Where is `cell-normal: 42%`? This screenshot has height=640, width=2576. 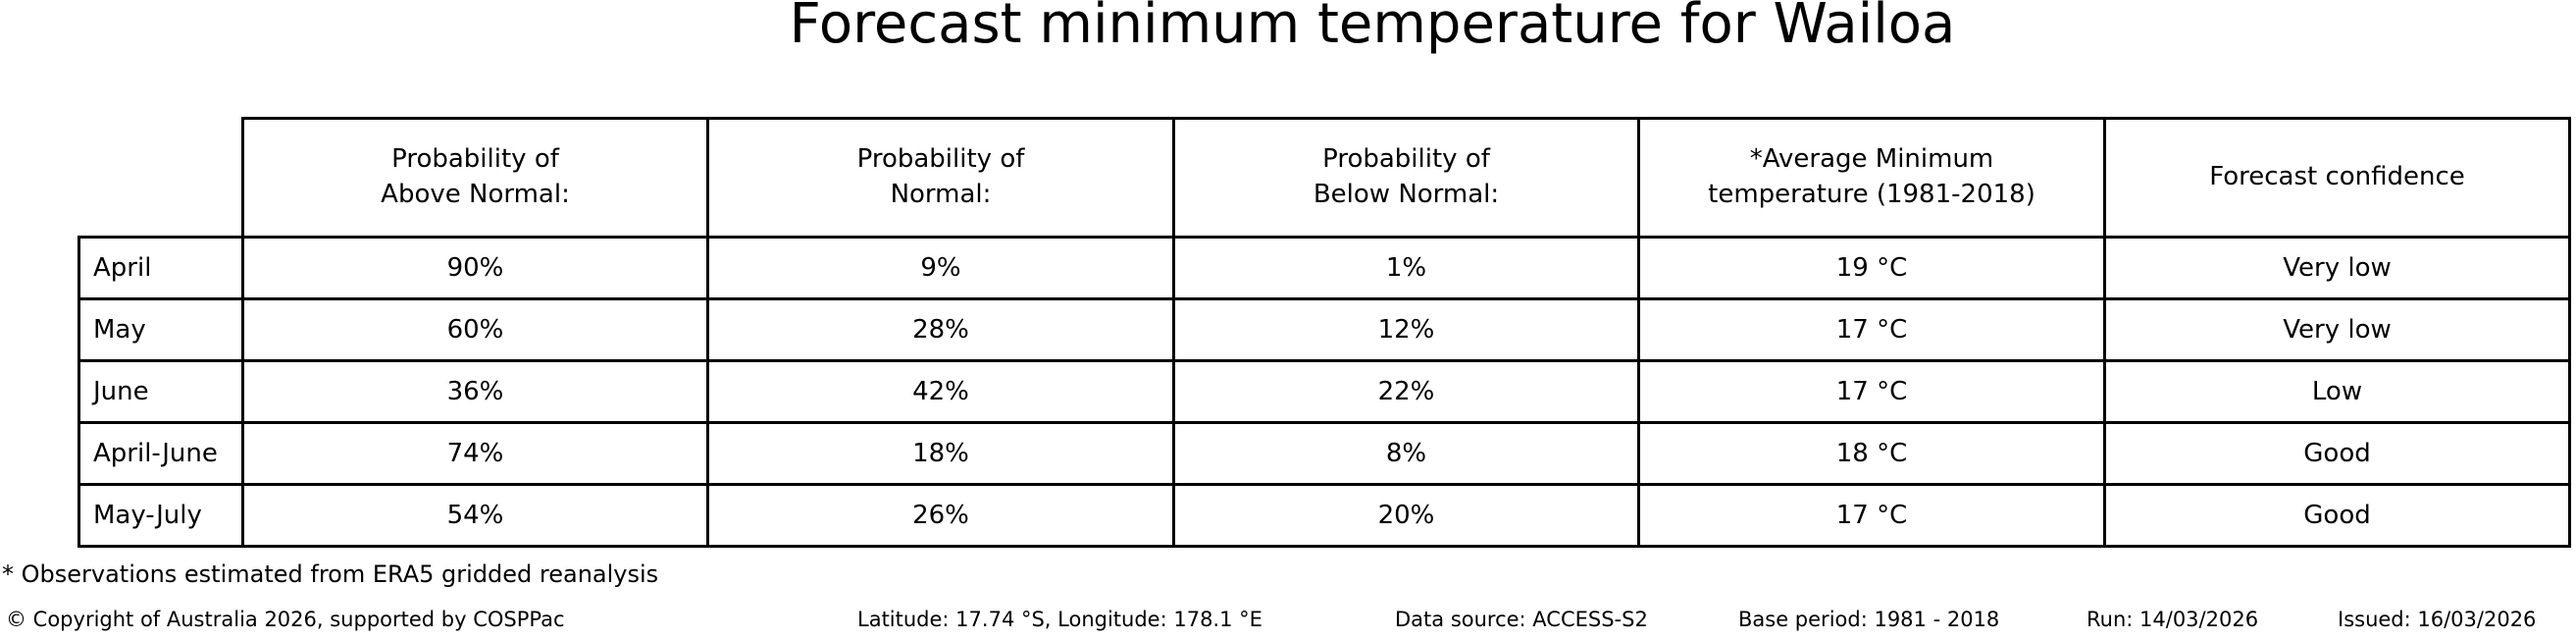
cell-normal: 42% is located at coordinates (940, 392).